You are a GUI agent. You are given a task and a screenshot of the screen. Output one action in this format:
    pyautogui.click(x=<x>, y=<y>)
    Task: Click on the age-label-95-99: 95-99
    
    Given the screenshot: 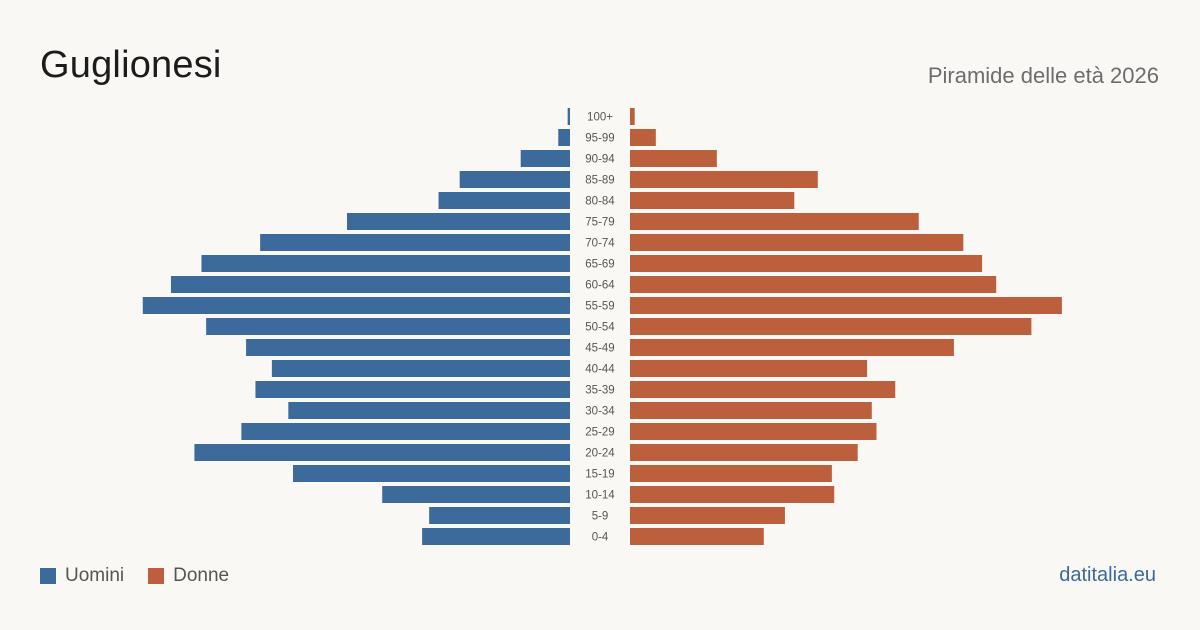 What is the action you would take?
    pyautogui.click(x=599, y=139)
    